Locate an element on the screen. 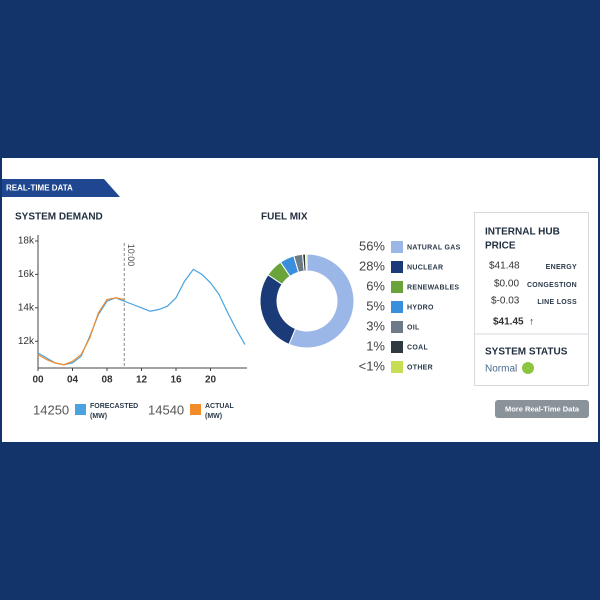 This screenshot has height=600, width=600. price-value: $41.48 is located at coordinates (504, 266).